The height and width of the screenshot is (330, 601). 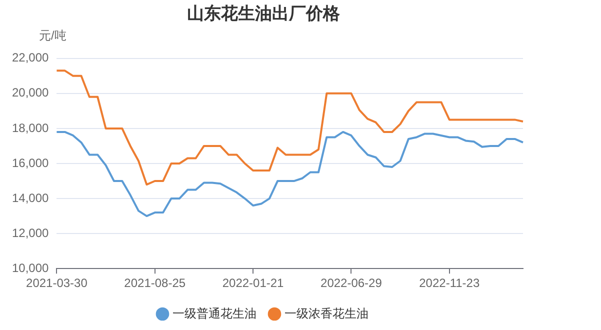 What do you see at coordinates (57, 283) in the screenshot?
I see `x-tick-label: 2021-03-30` at bounding box center [57, 283].